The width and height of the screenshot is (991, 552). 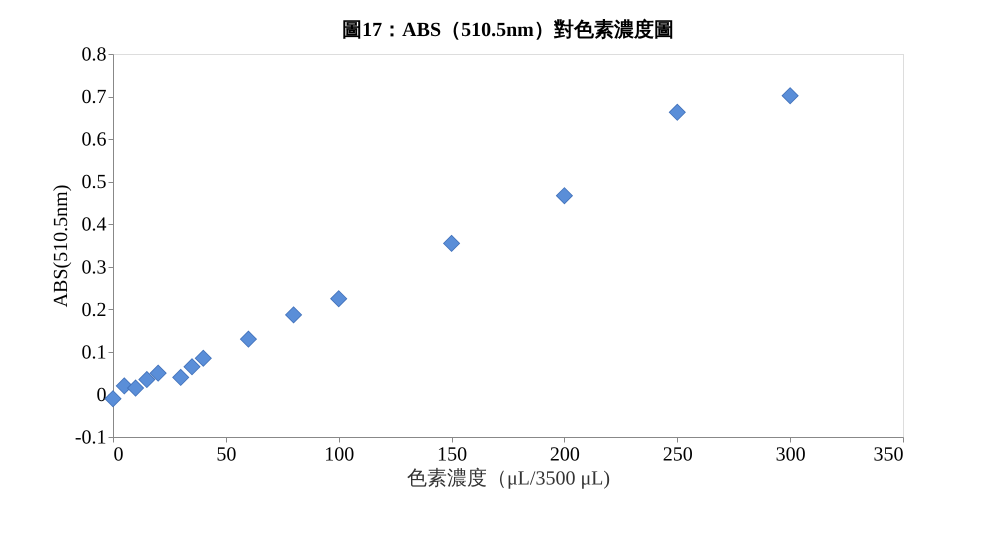 I want to click on y-tick-label: 0.2, so click(x=94, y=309).